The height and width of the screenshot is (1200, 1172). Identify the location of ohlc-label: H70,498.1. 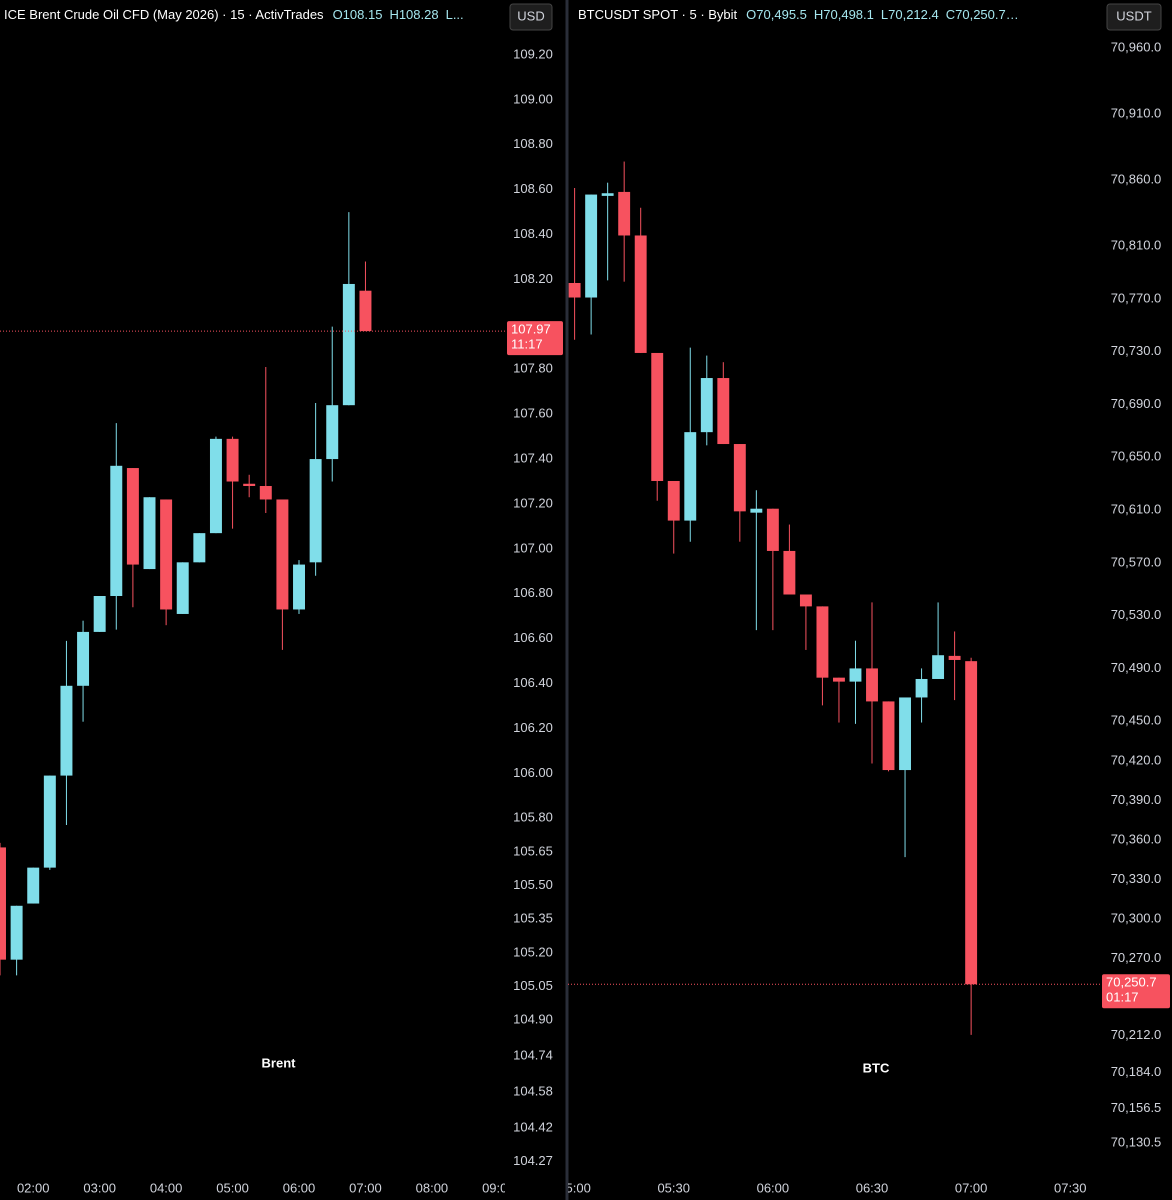
(844, 14).